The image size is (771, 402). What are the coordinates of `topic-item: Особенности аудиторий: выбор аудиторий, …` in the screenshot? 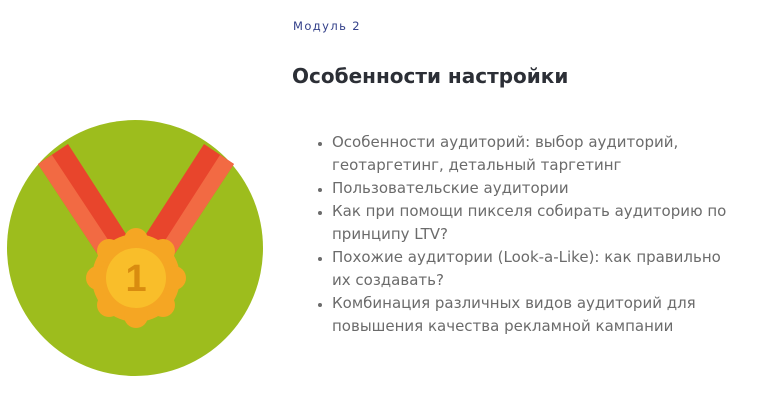 It's located at (537, 154).